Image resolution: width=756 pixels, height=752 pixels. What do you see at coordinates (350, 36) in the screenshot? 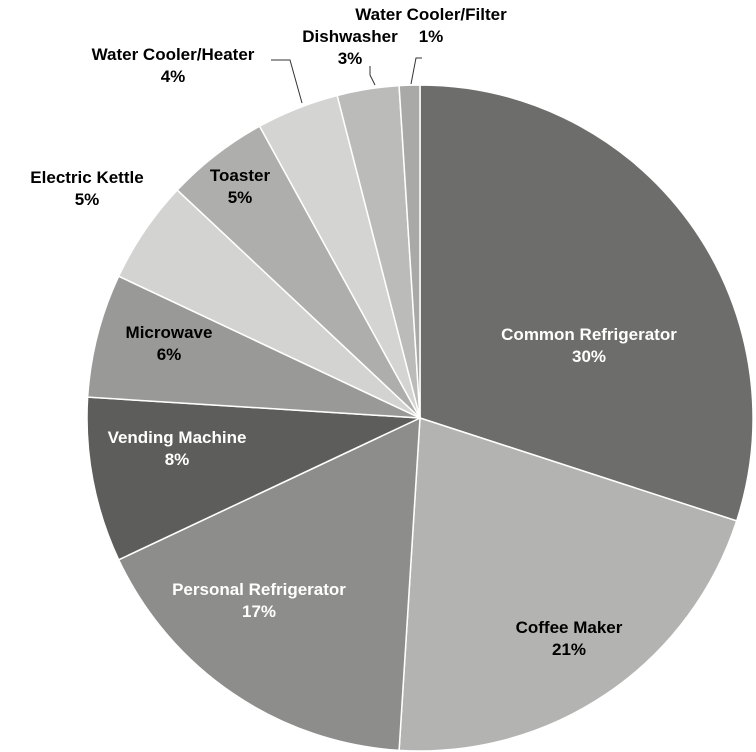
I see `slice-name: Dishwasher` at bounding box center [350, 36].